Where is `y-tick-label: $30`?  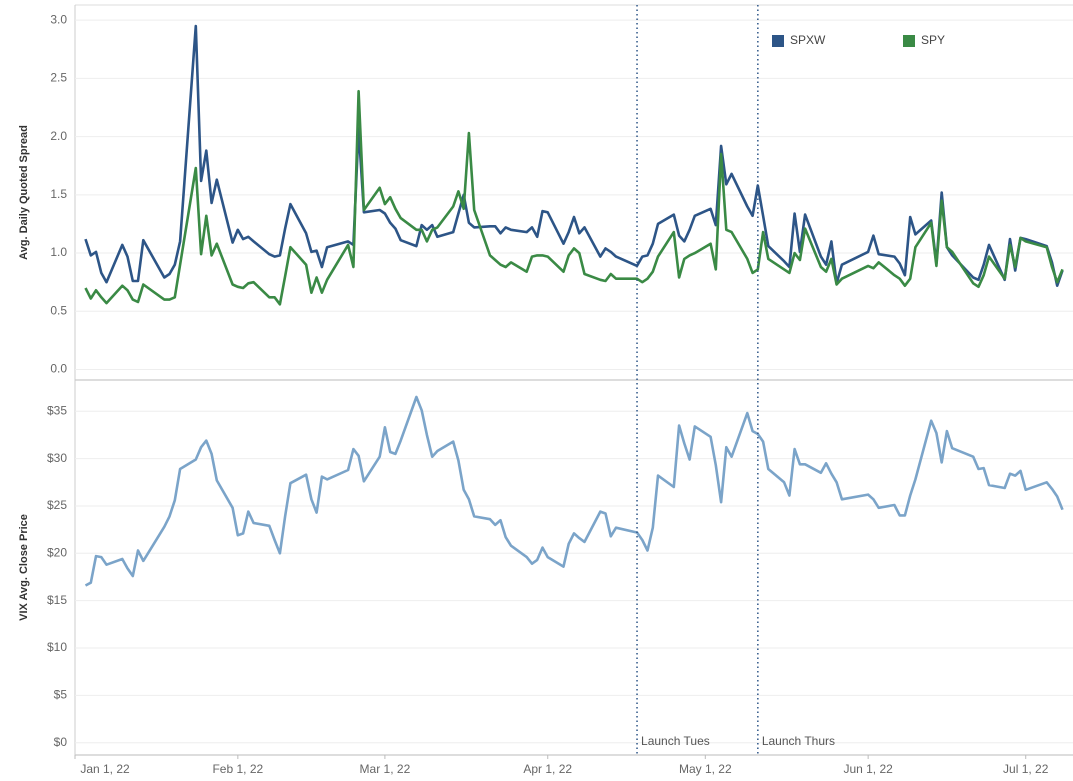 y-tick-label: $30 is located at coordinates (57, 458).